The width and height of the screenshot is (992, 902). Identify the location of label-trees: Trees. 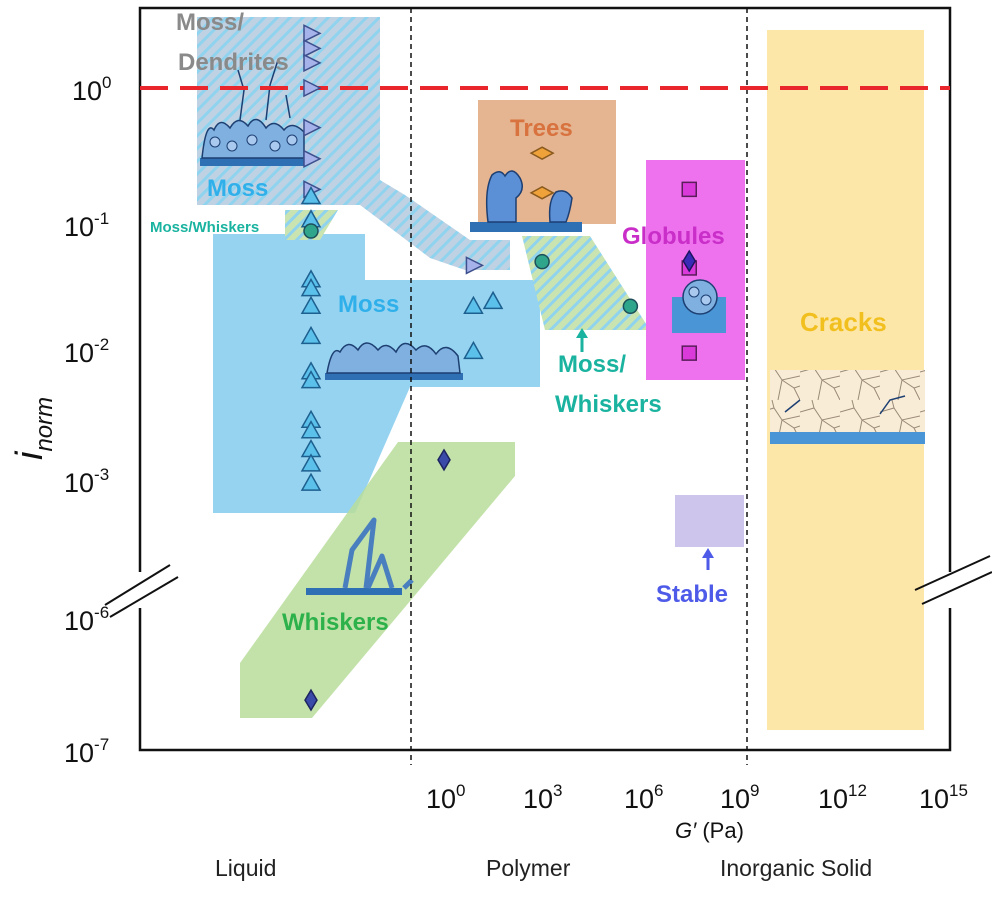
(541, 128).